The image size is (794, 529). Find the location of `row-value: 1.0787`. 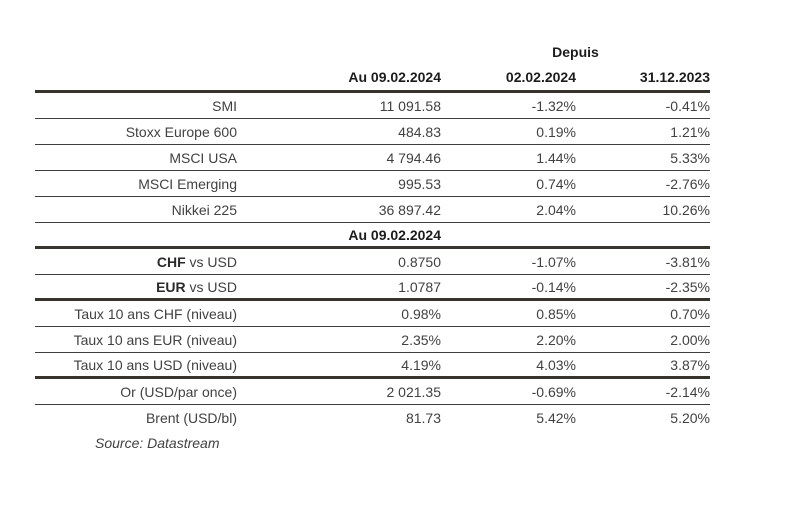

row-value: 1.0787 is located at coordinates (419, 286).